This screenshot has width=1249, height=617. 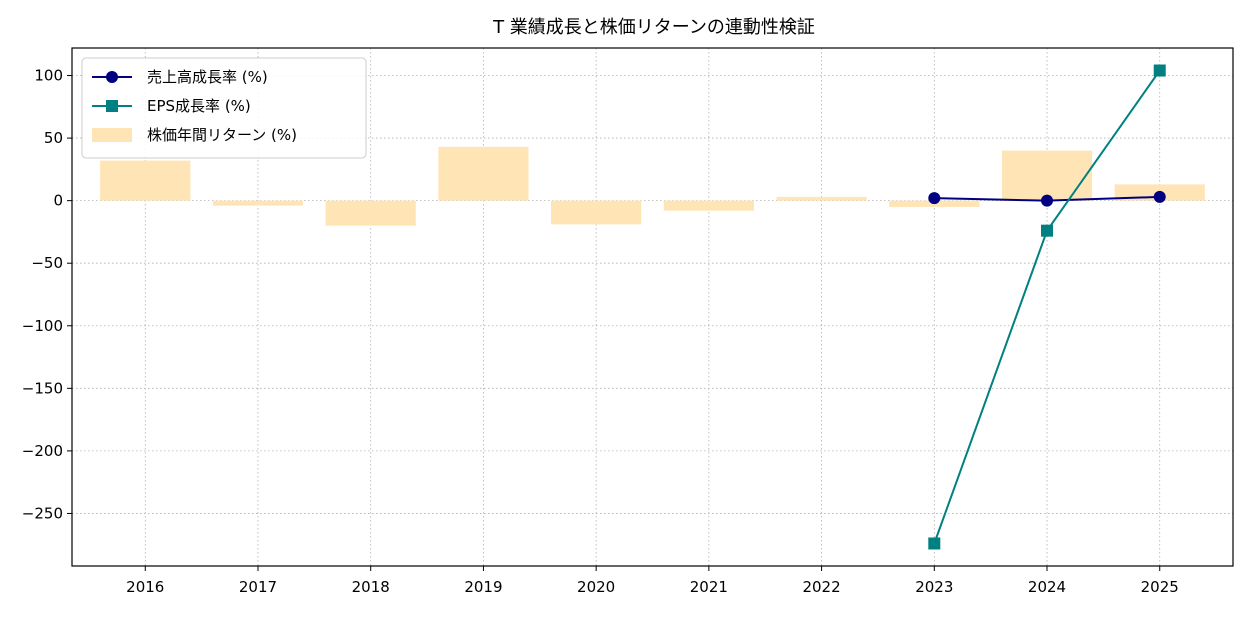 I want to click on legend-label: 株価年間リターン (%), so click(x=222, y=135).